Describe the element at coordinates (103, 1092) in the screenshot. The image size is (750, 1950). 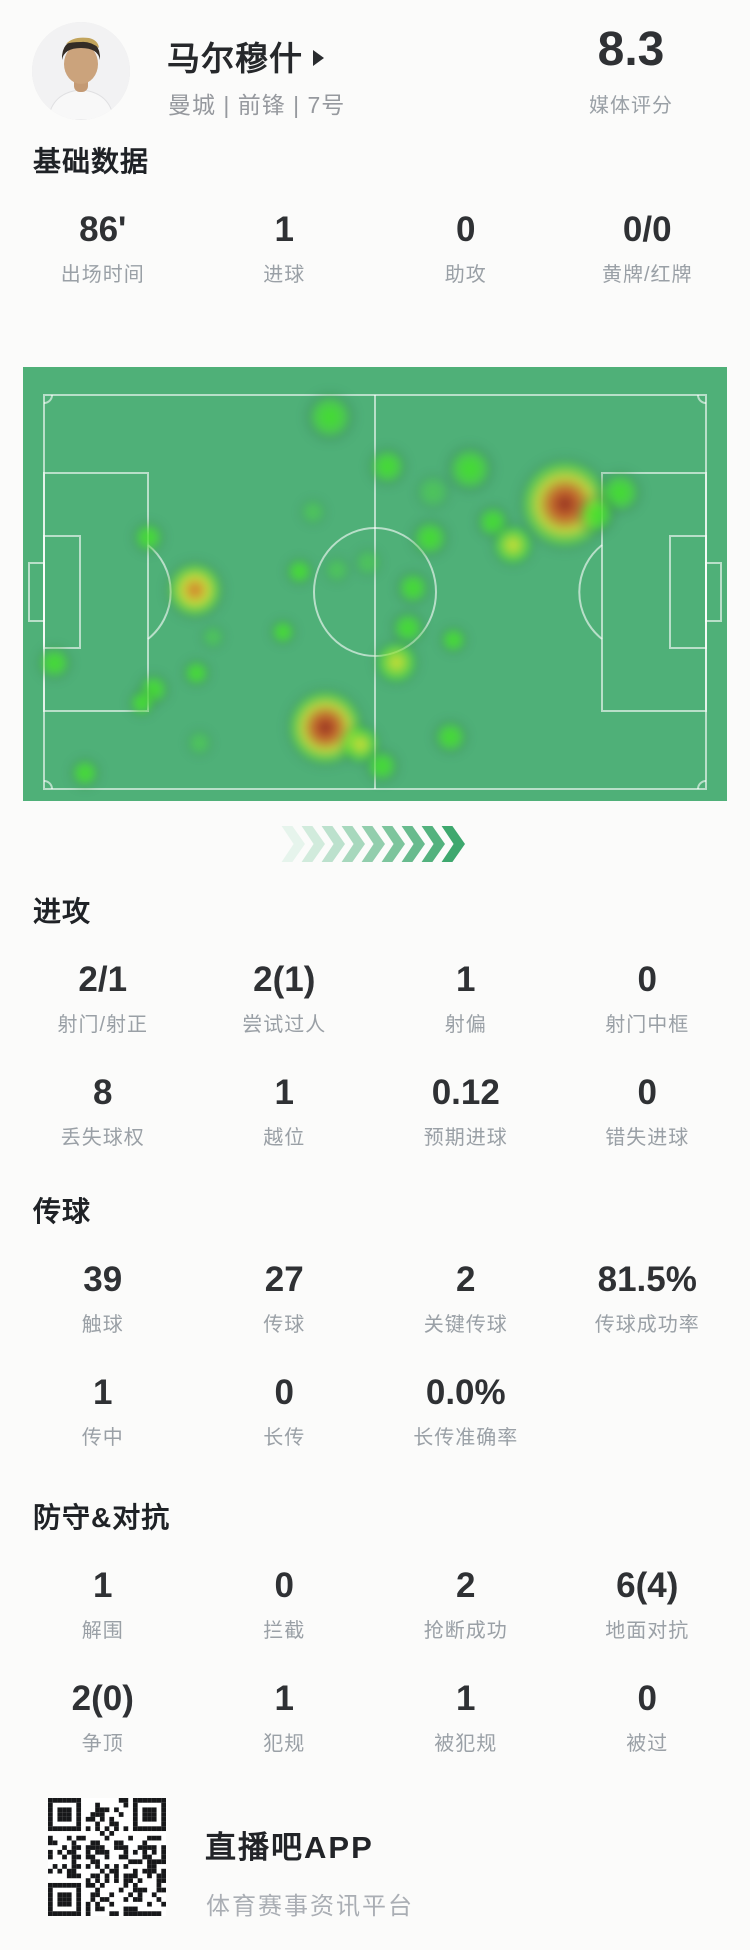
I see `stat-value: 8` at that location.